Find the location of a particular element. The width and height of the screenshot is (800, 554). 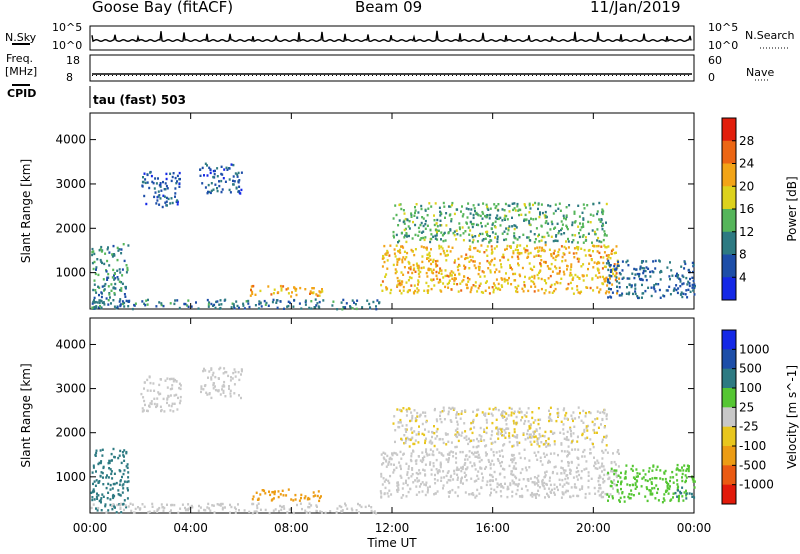

colorbar-swatch is located at coordinates (729, 266).